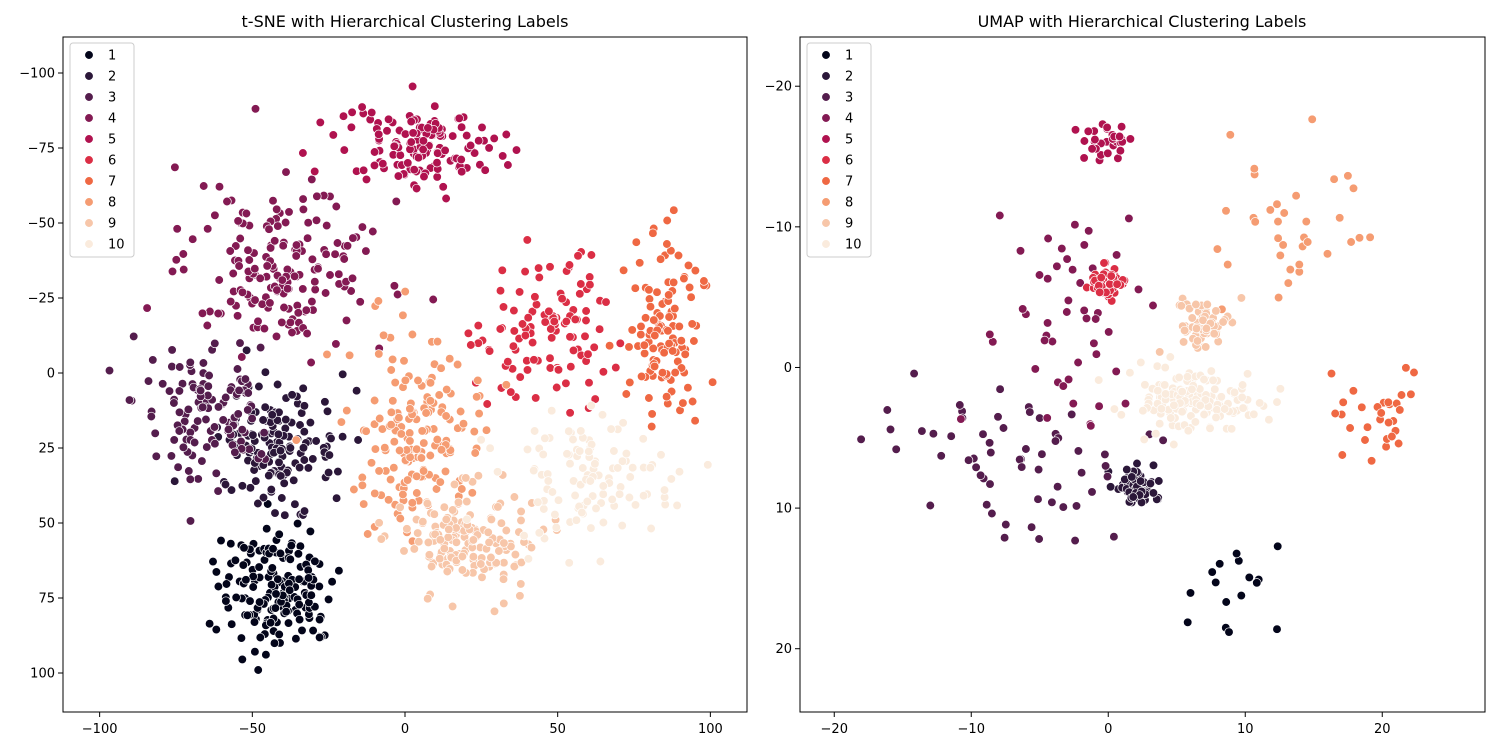  Describe the element at coordinates (783, 649) in the screenshot. I see `y-tick-label: 20` at that location.